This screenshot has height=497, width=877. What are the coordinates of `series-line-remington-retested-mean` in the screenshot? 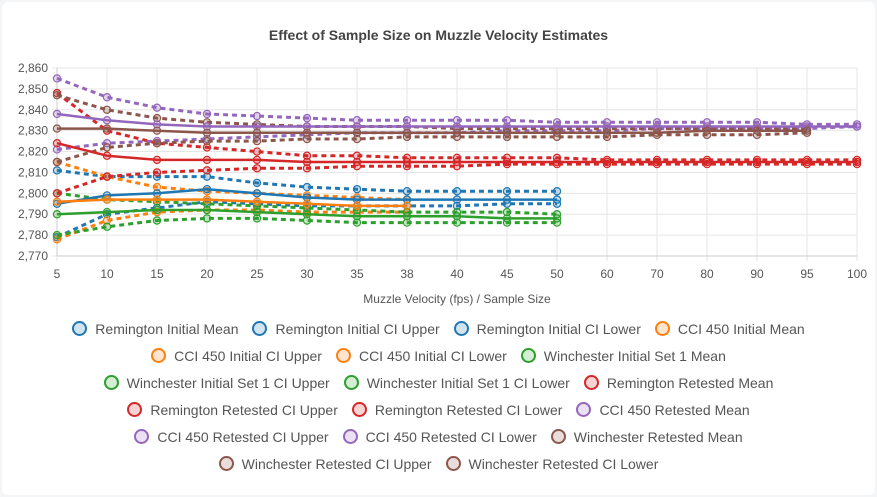 It's located at (456, 152).